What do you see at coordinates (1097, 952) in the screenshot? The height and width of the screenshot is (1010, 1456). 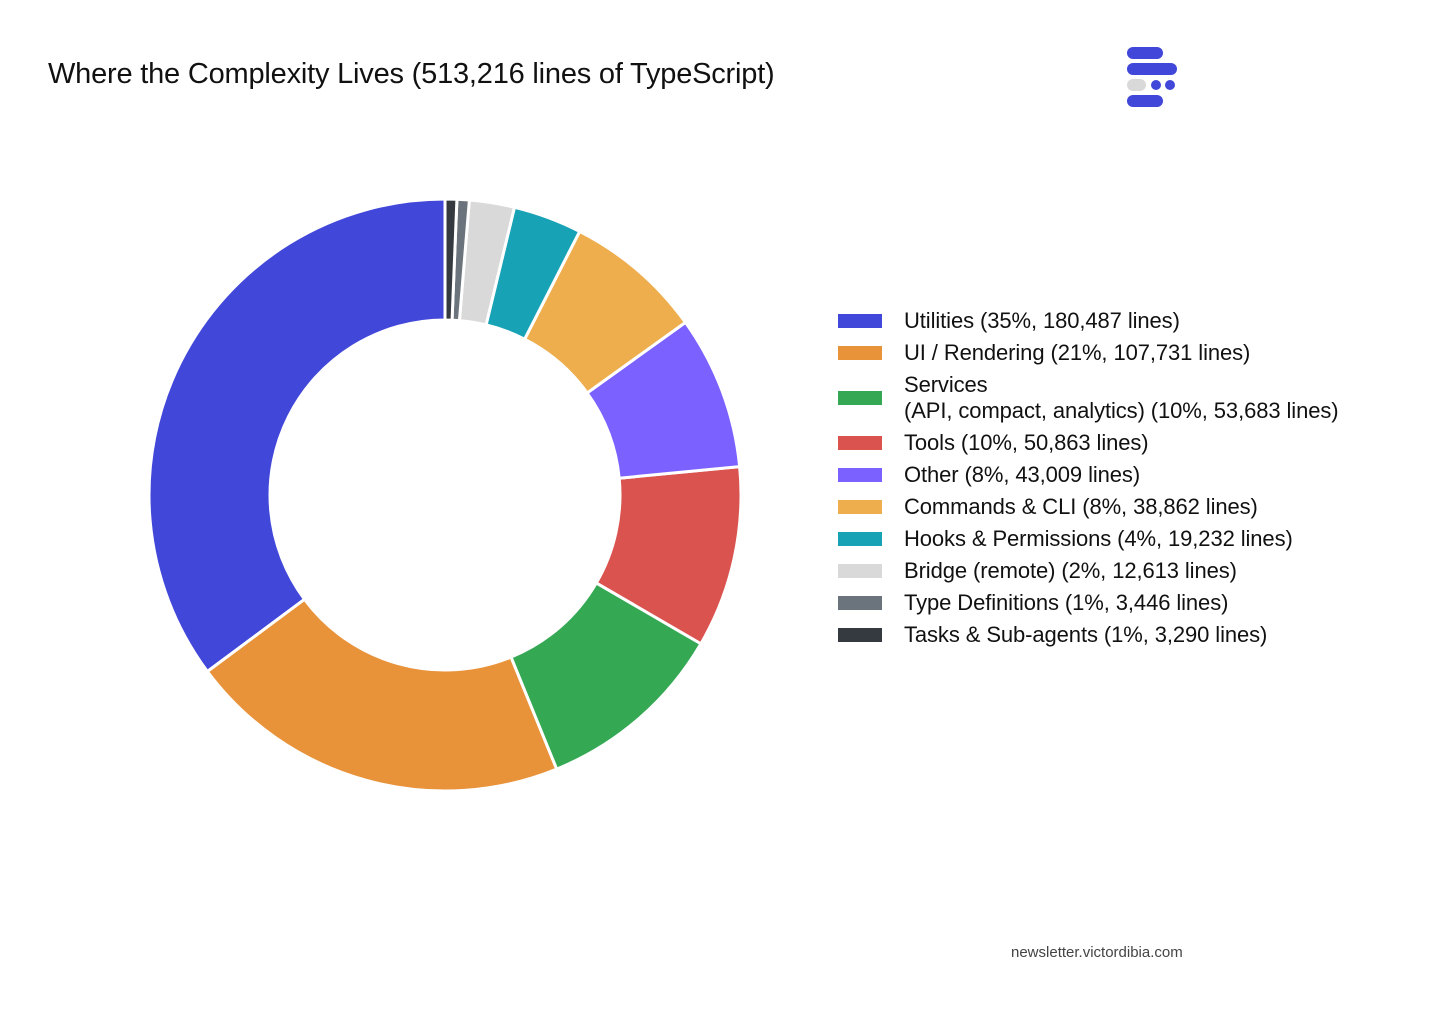 I see `footer-source: newsletter.victordibia.com` at bounding box center [1097, 952].